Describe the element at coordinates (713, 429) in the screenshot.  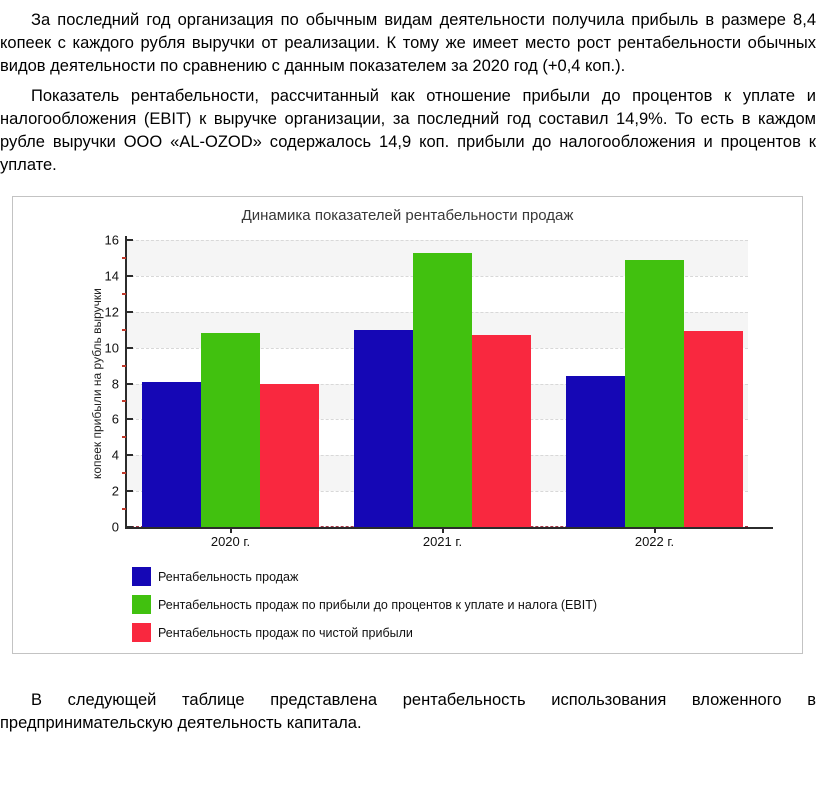
I see `bar-series3-2022` at that location.